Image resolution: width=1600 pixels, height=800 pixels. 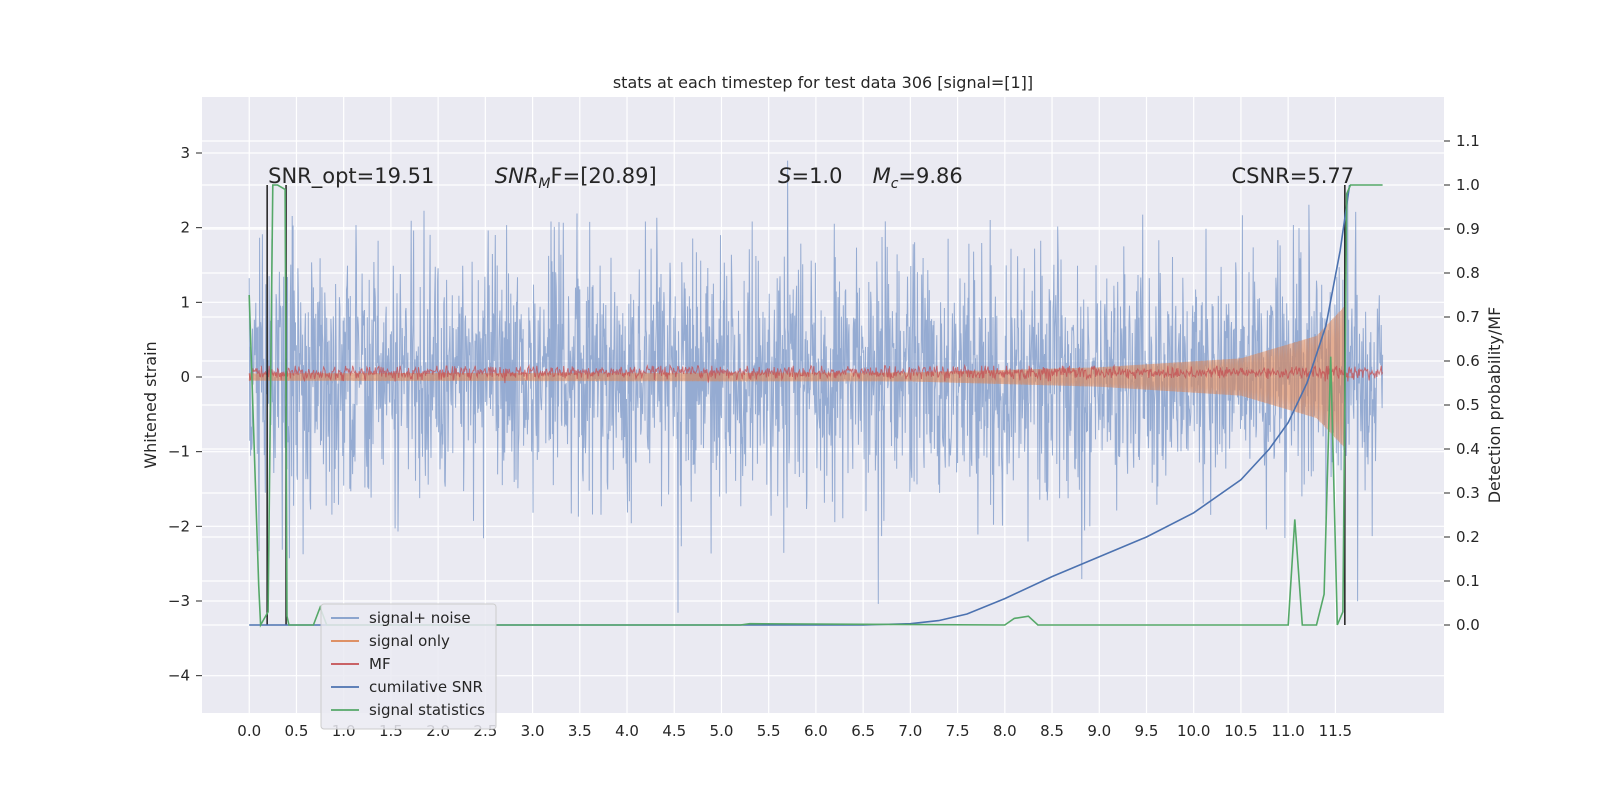 What do you see at coordinates (179, 526) in the screenshot?
I see `y-tick-label-5: −2` at bounding box center [179, 526].